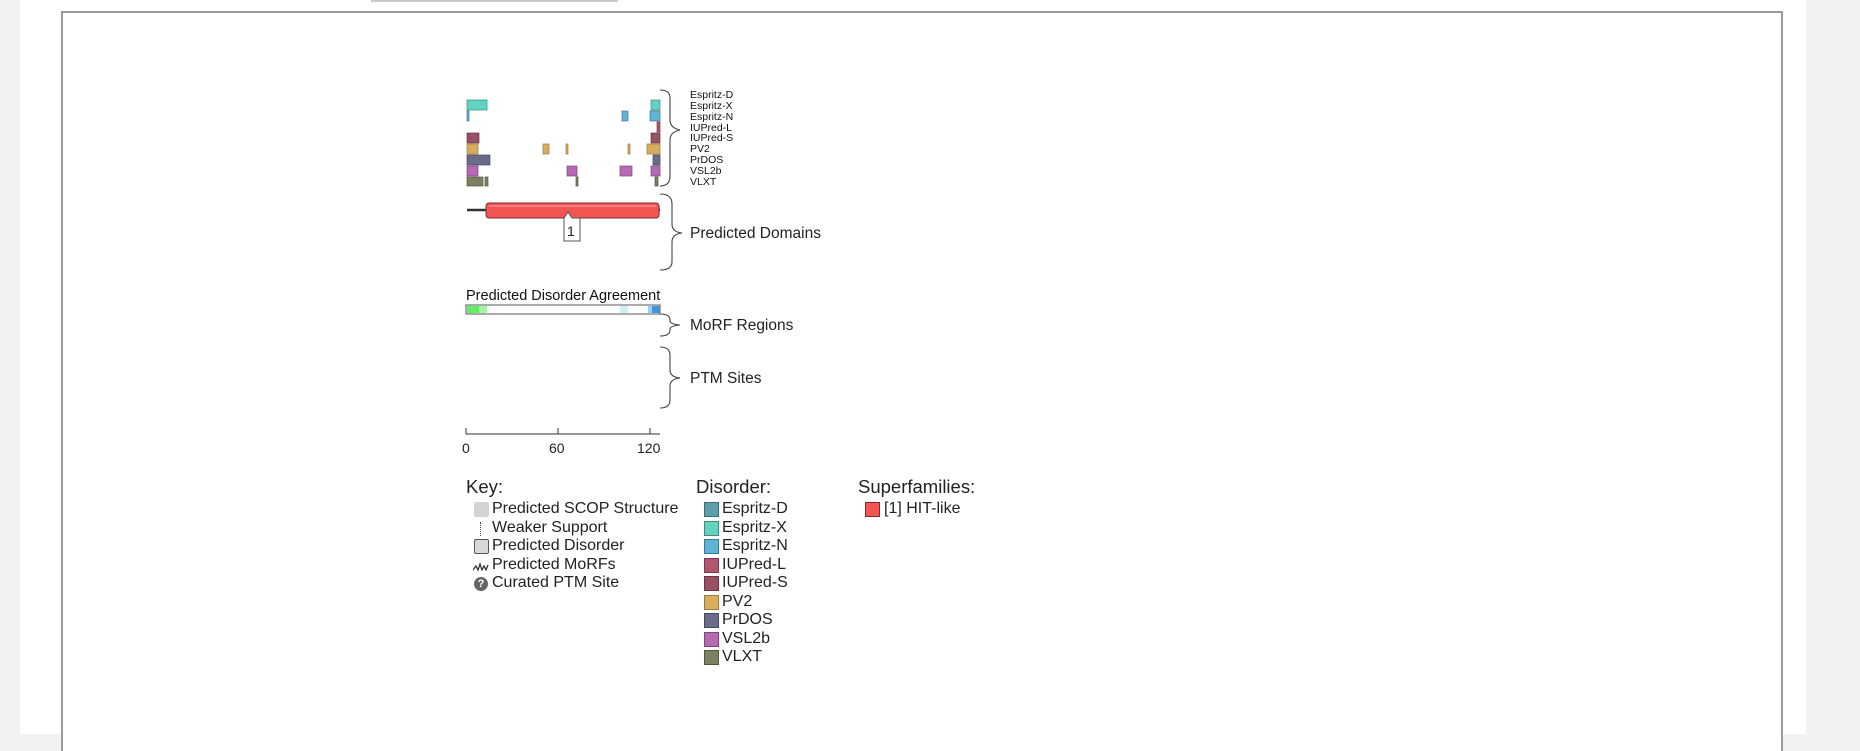  Describe the element at coordinates (481, 566) in the screenshot. I see `morf-wave-icon` at that location.